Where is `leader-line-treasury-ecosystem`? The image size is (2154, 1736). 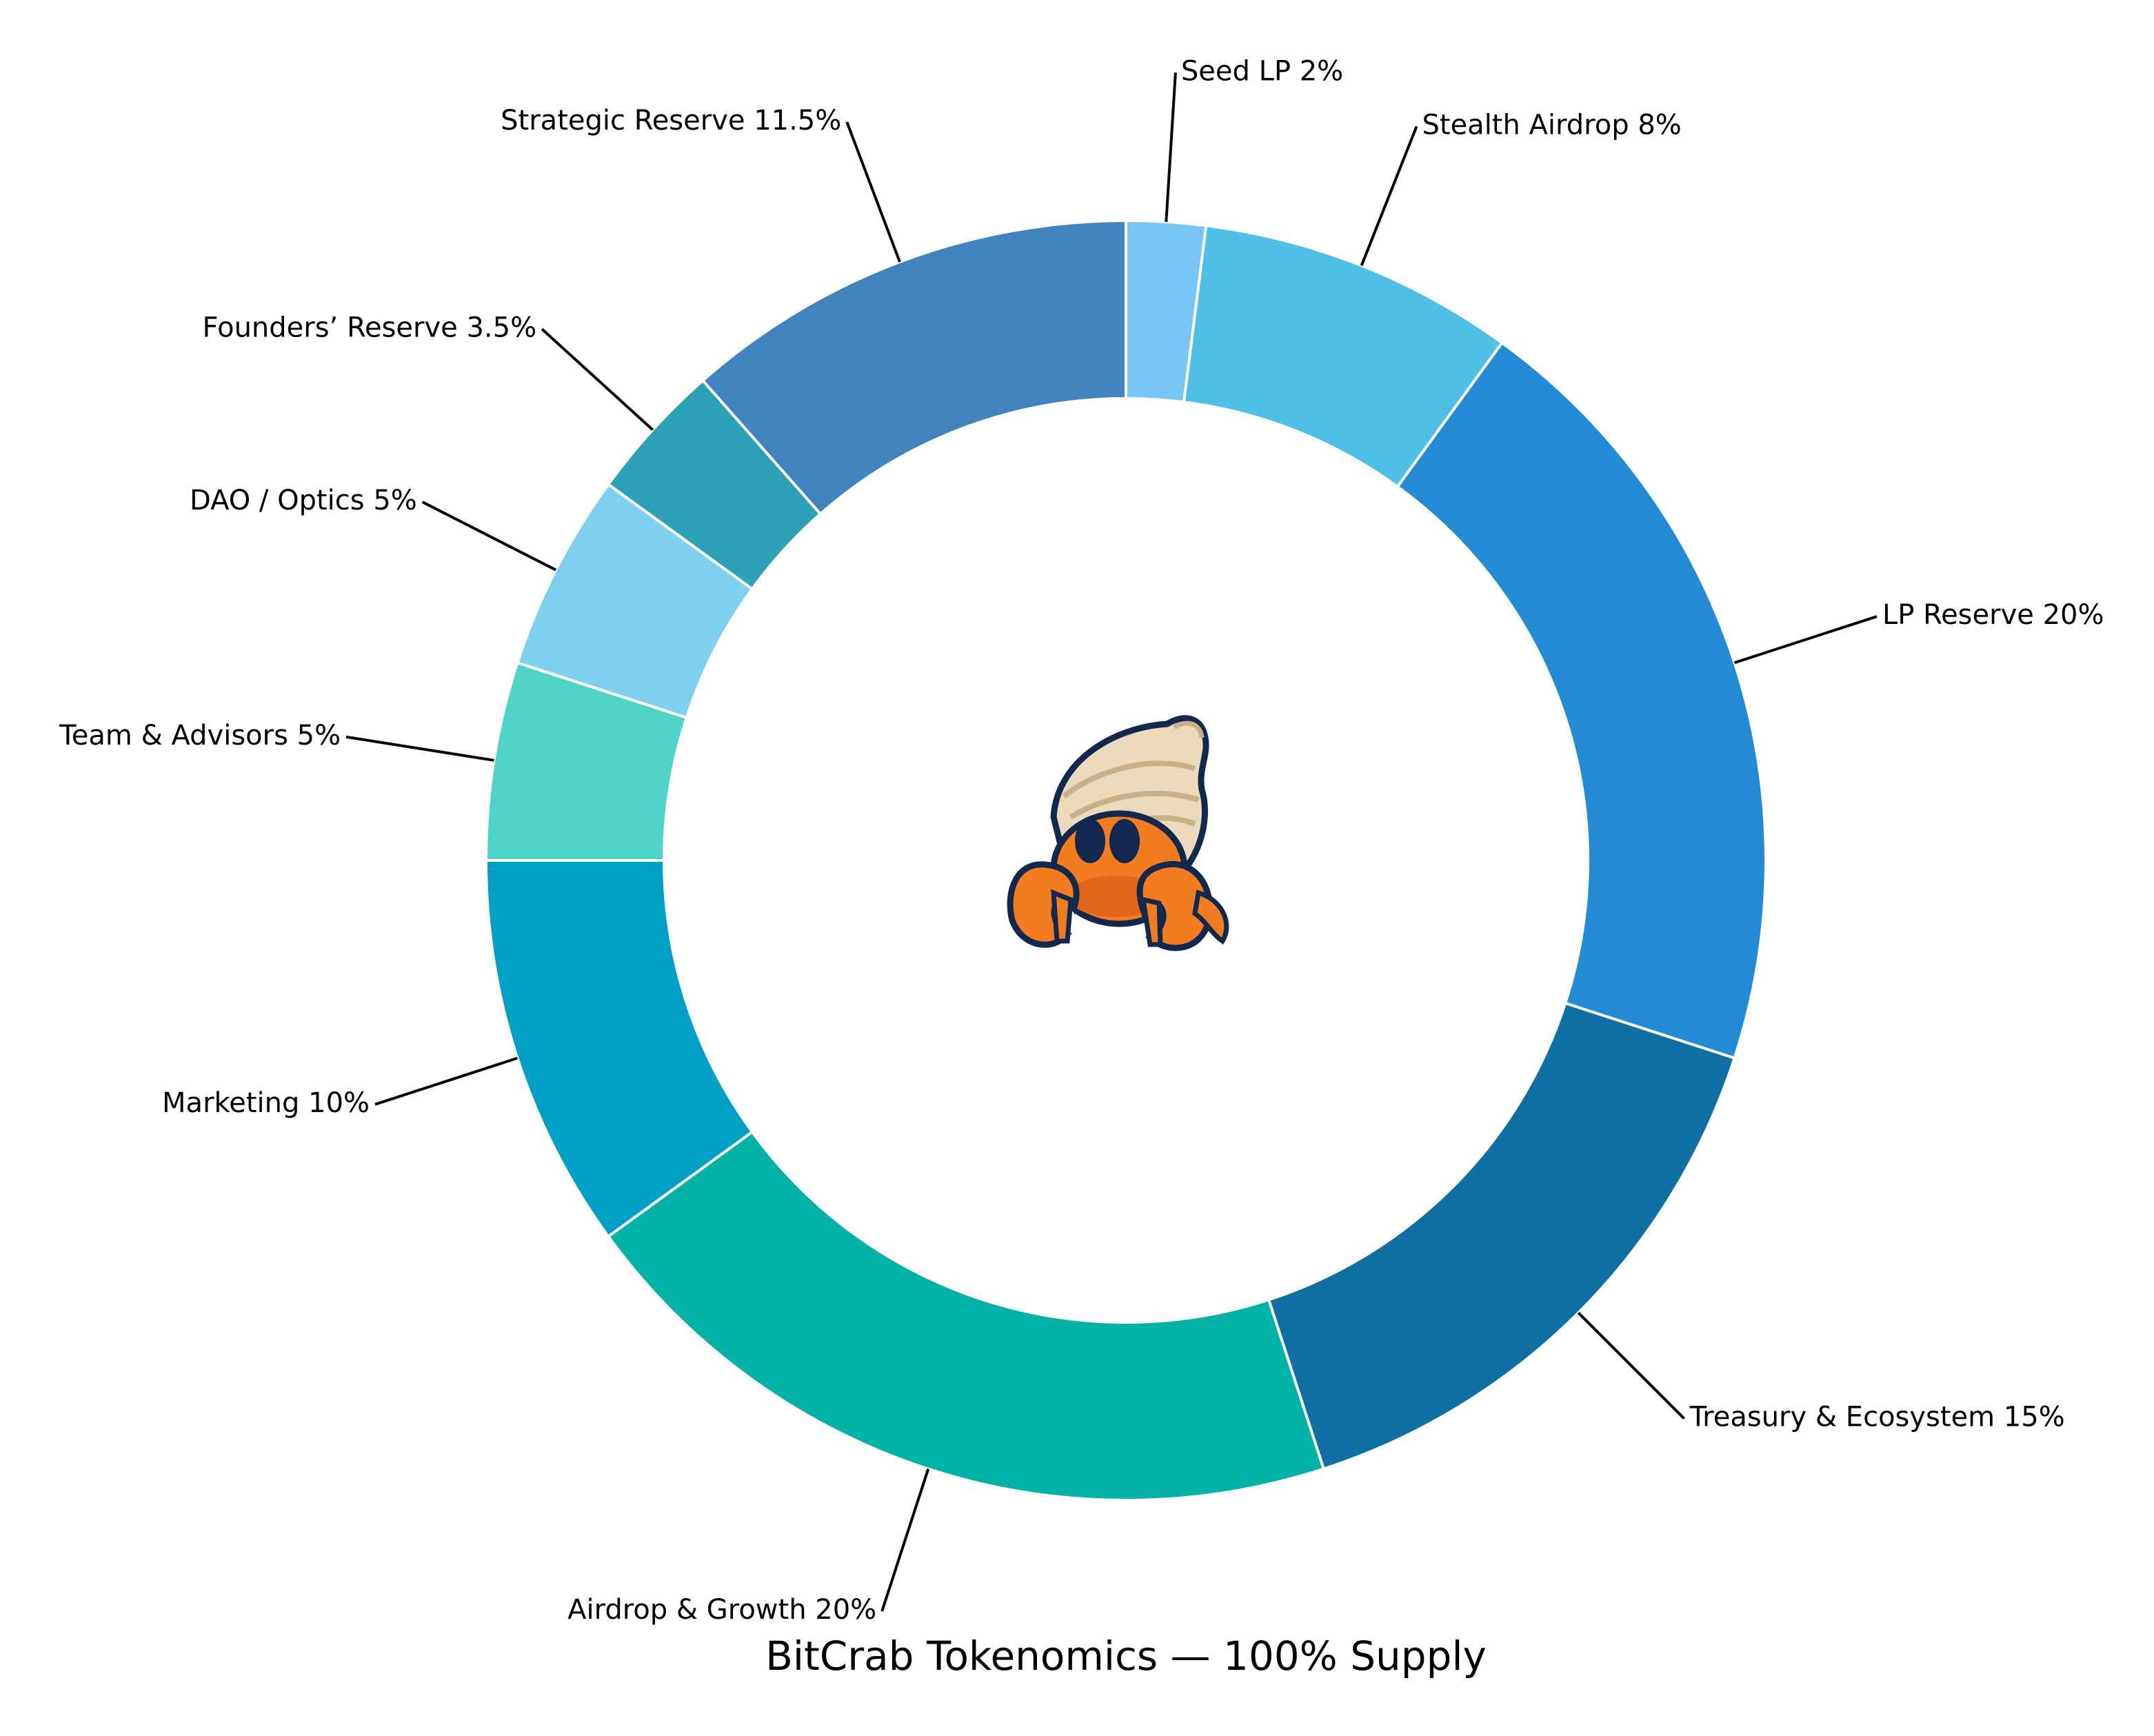
leader-line-treasury-ecosystem is located at coordinates (1631, 1365).